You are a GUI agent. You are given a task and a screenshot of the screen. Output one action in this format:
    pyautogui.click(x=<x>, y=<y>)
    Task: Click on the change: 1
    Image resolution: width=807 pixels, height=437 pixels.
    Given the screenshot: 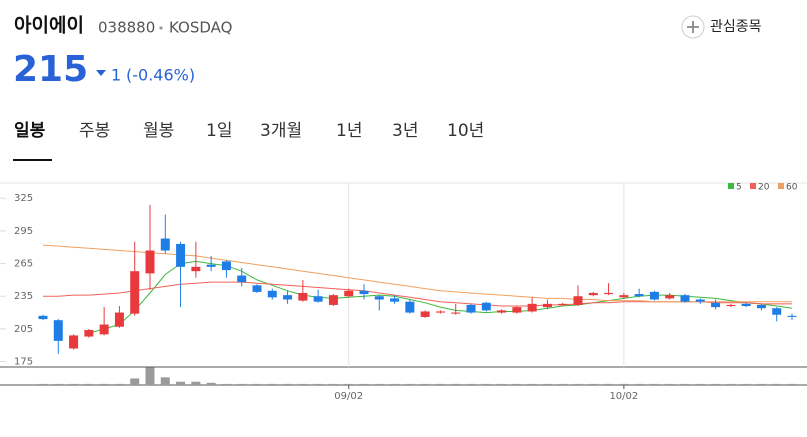 What is the action you would take?
    pyautogui.click(x=116, y=75)
    